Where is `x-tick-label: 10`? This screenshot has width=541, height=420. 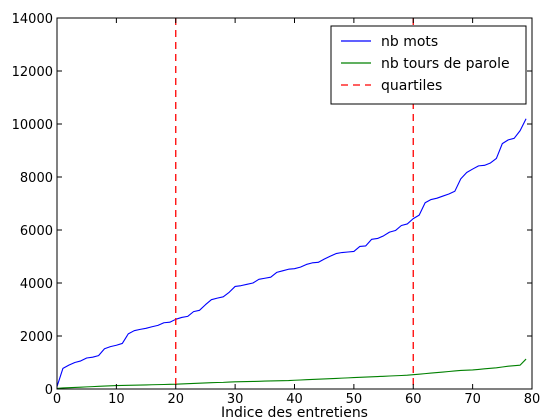
x-tick-label: 10 is located at coordinates (116, 399).